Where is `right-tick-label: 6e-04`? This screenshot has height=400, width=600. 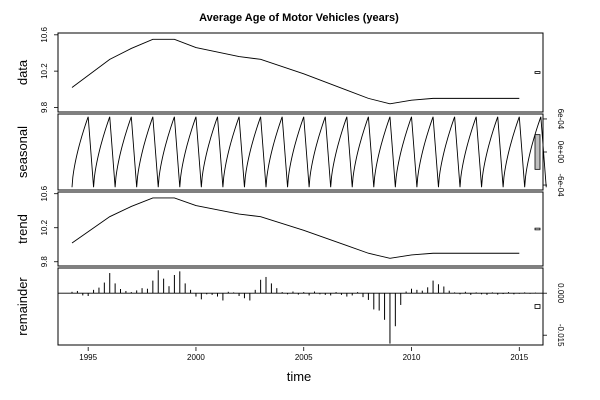 right-tick-label: 6e-04 is located at coordinates (560, 119).